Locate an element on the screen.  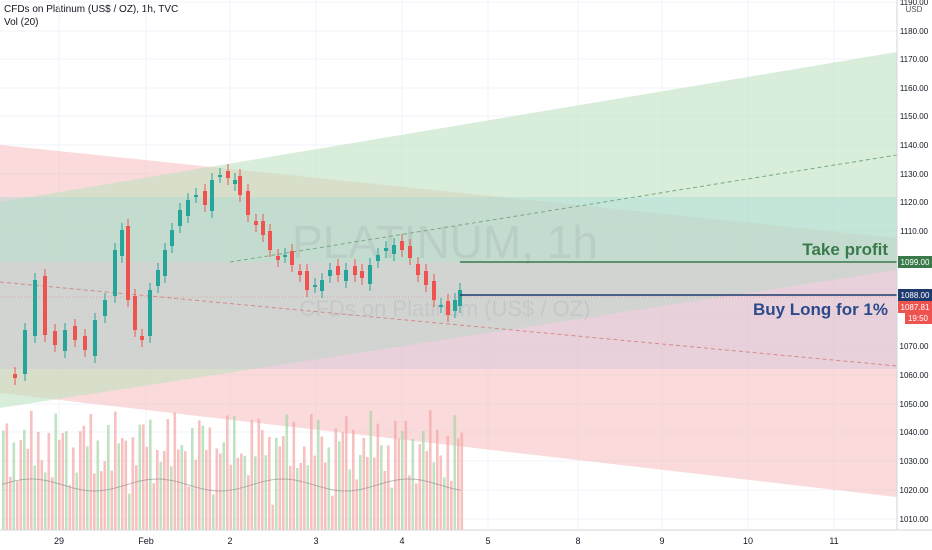
take-profit-price-tag is located at coordinates (915, 262).